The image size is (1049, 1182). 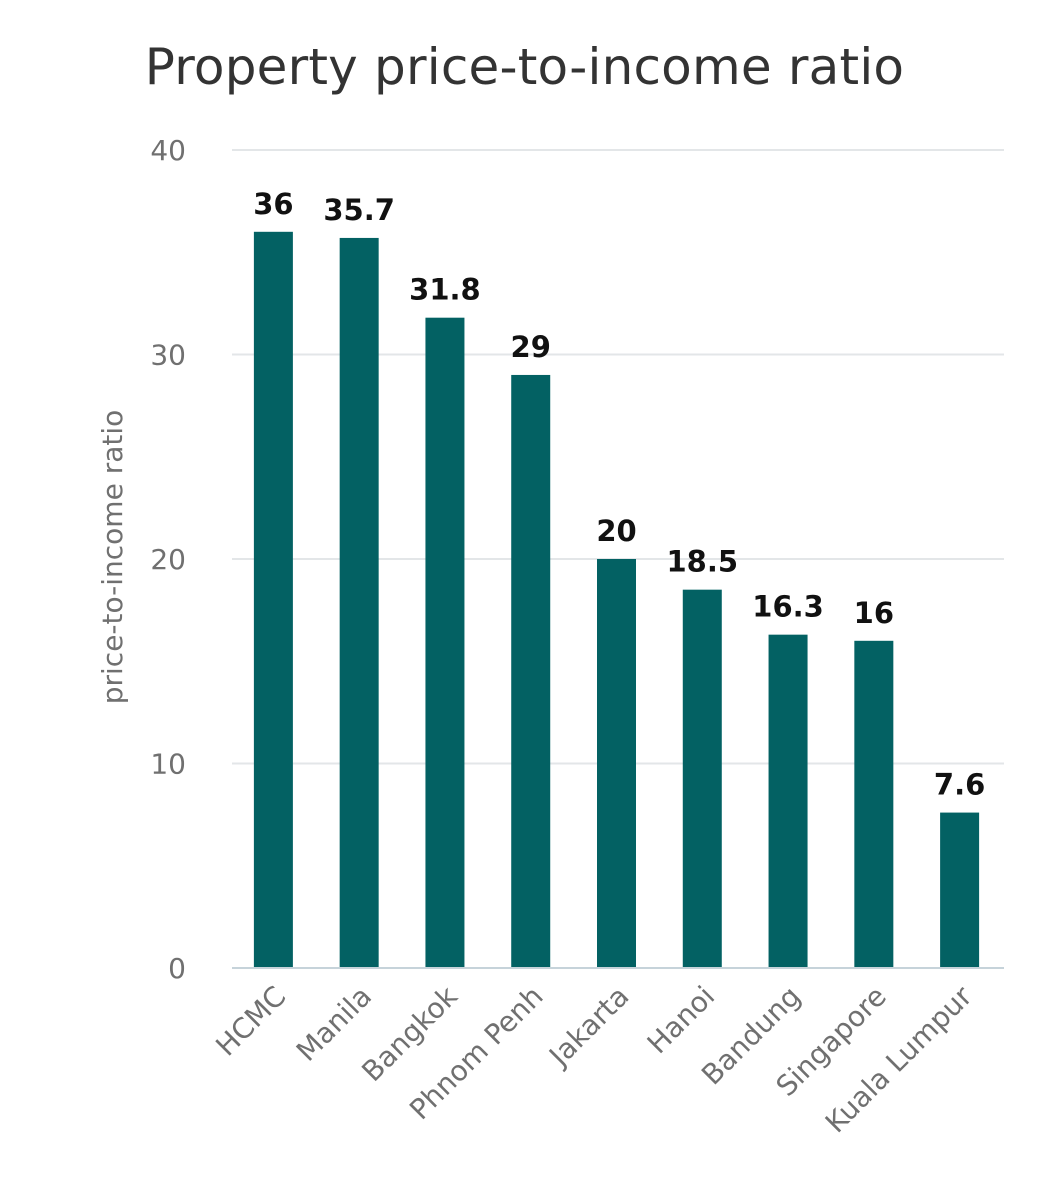 What do you see at coordinates (588, 1027) in the screenshot?
I see `category-label: Jakarta` at bounding box center [588, 1027].